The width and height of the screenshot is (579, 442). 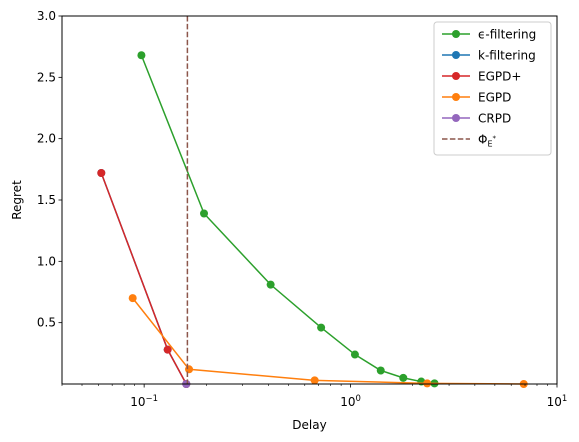 What do you see at coordinates (309, 425) in the screenshot?
I see `x-axis-label: Delay` at bounding box center [309, 425].